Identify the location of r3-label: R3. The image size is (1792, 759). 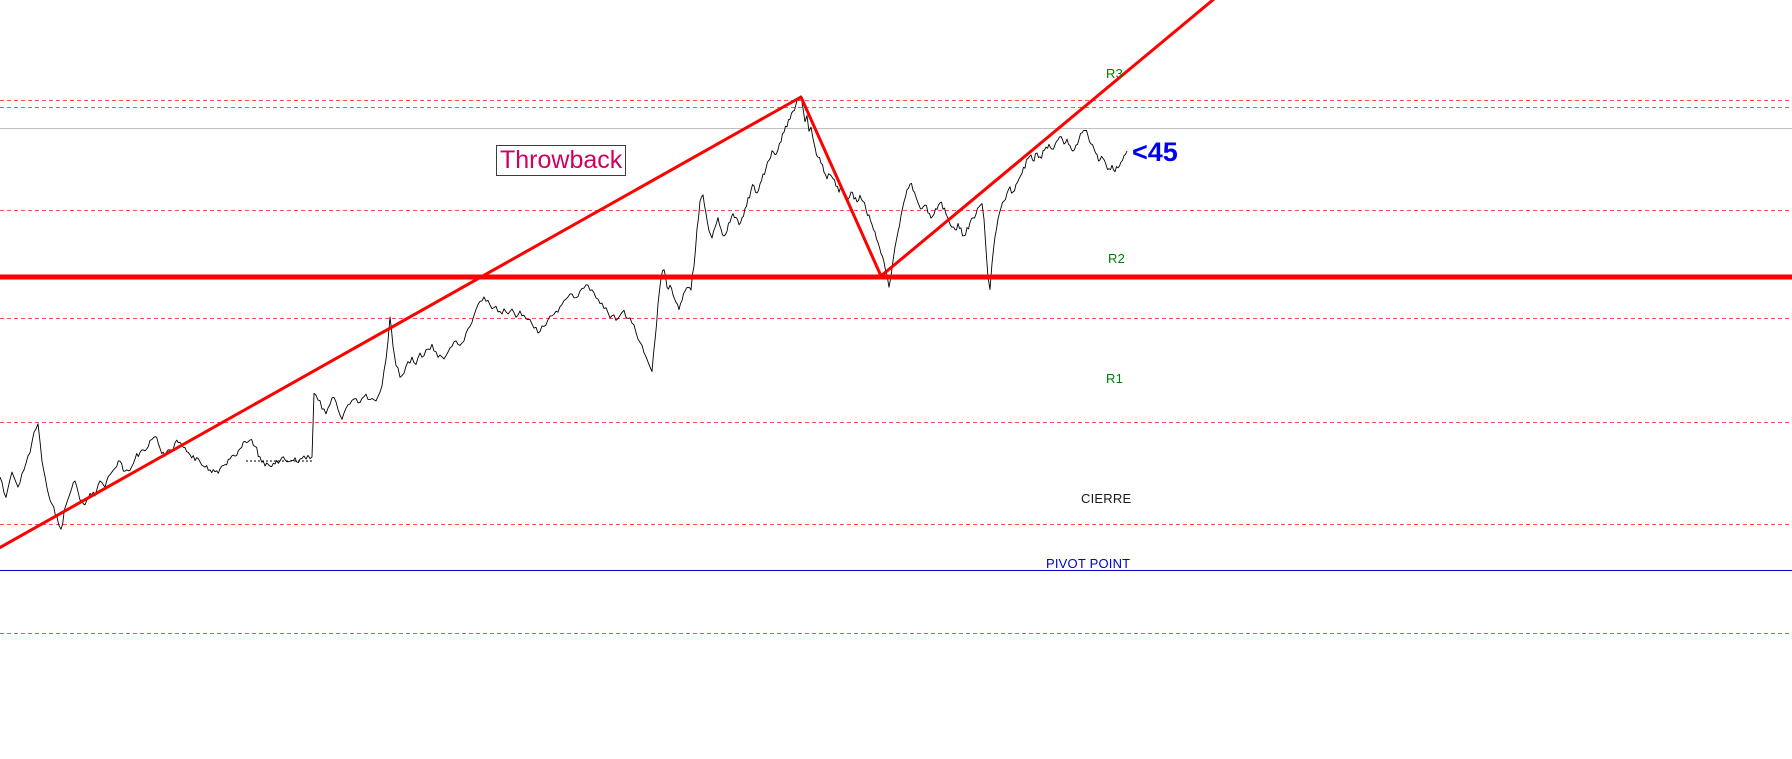
(1115, 73).